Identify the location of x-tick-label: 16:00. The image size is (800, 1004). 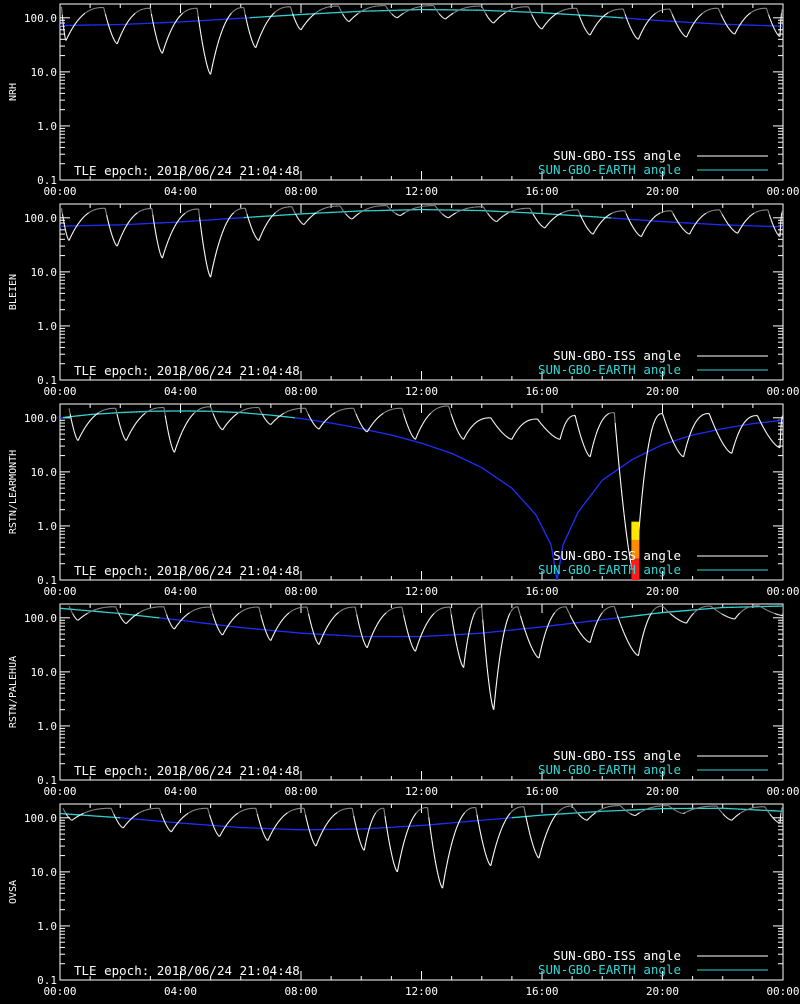
(541, 191).